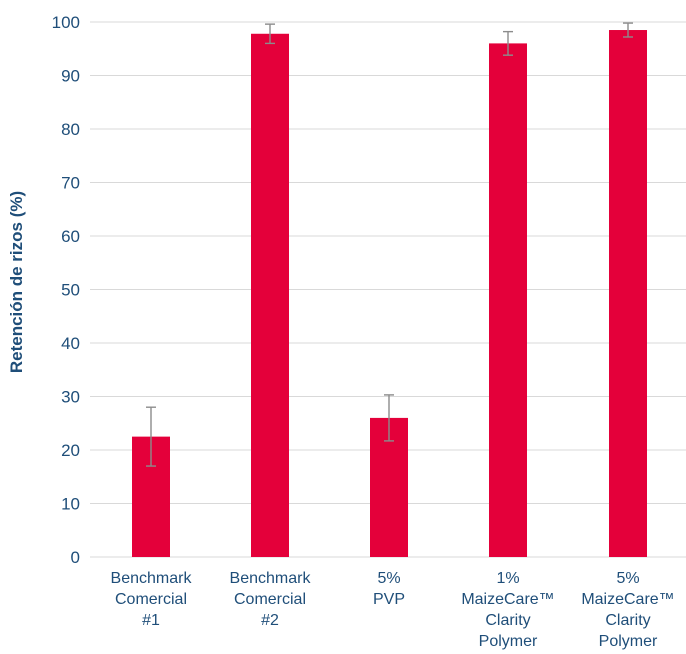 The height and width of the screenshot is (654, 686). Describe the element at coordinates (70, 504) in the screenshot. I see `y-tick-label-10: 10` at that location.